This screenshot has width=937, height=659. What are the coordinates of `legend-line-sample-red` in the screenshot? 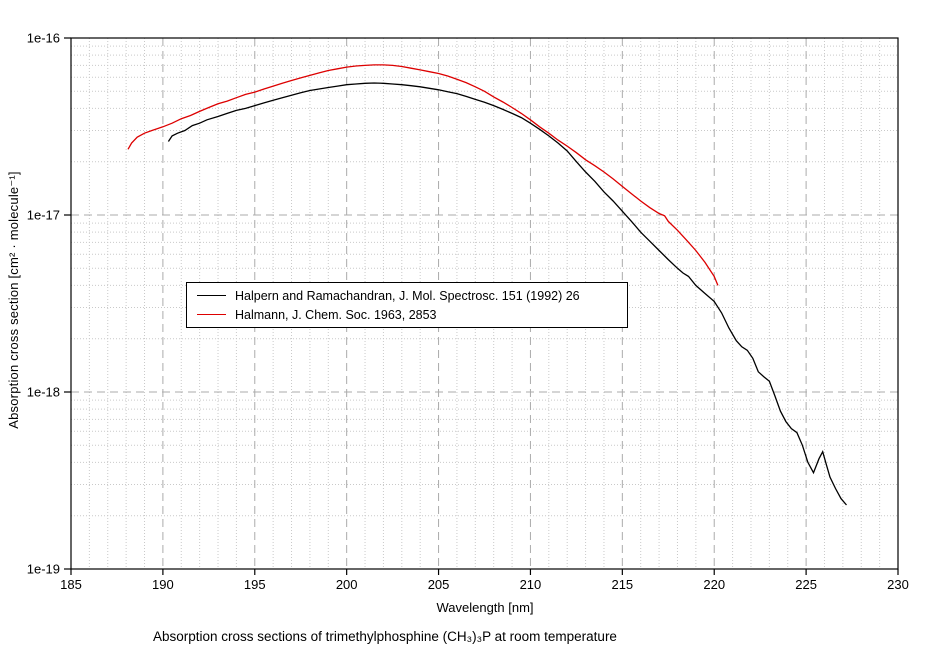 It's located at (211, 314).